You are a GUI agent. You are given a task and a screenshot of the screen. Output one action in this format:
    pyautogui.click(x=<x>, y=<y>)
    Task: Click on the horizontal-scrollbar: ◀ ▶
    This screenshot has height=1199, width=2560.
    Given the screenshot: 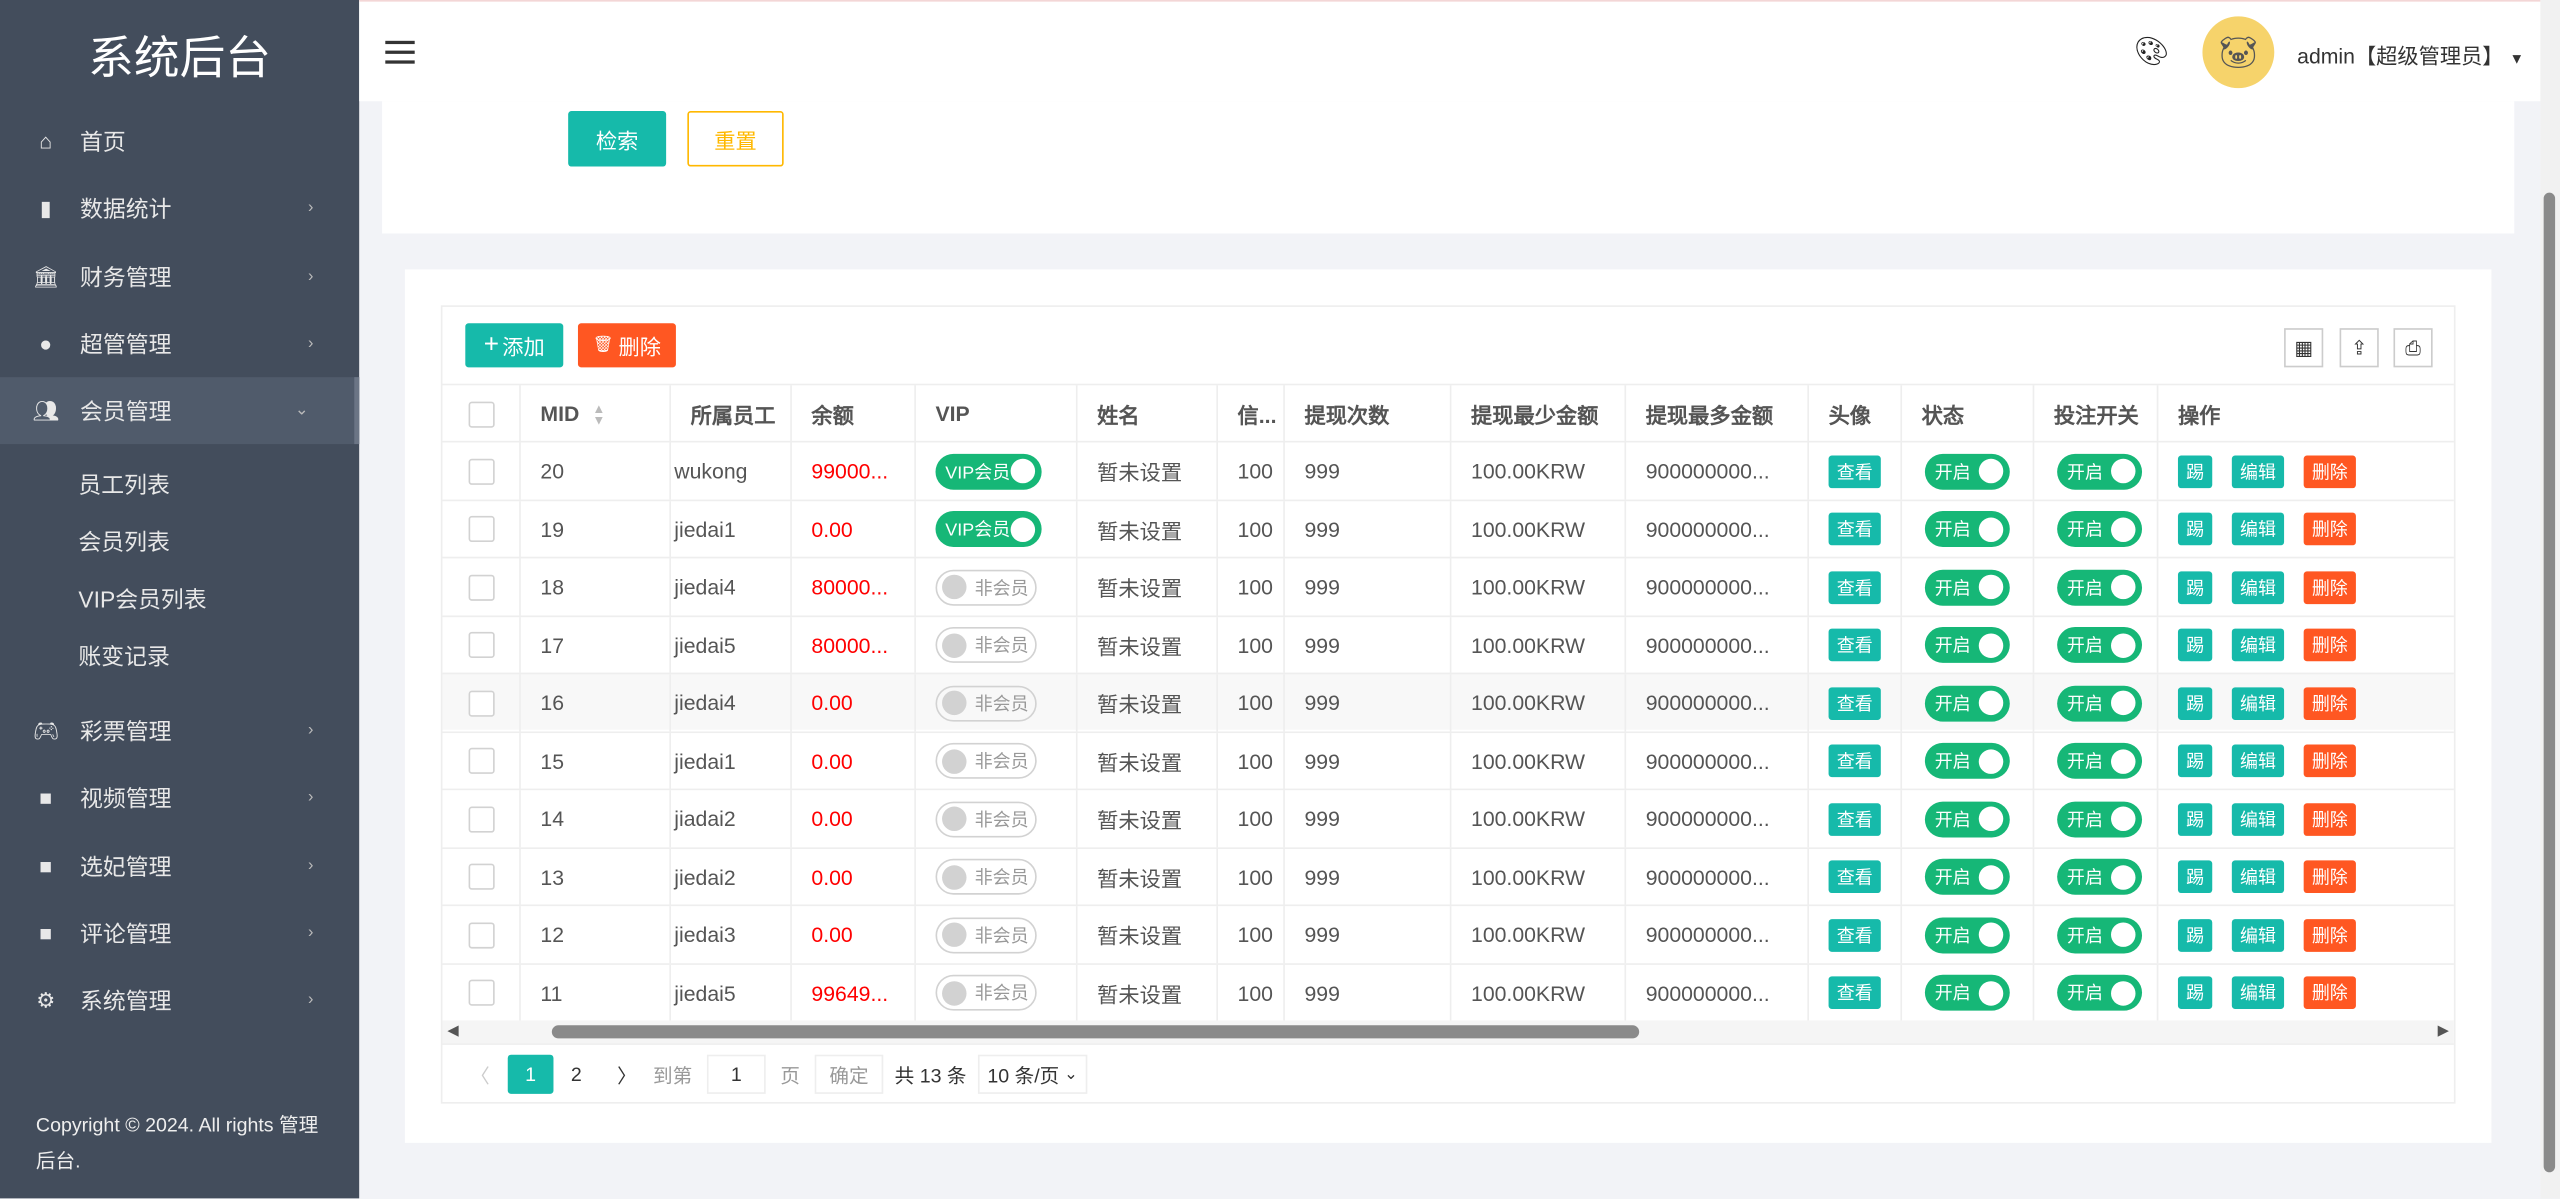 What is the action you would take?
    pyautogui.click(x=1448, y=1032)
    